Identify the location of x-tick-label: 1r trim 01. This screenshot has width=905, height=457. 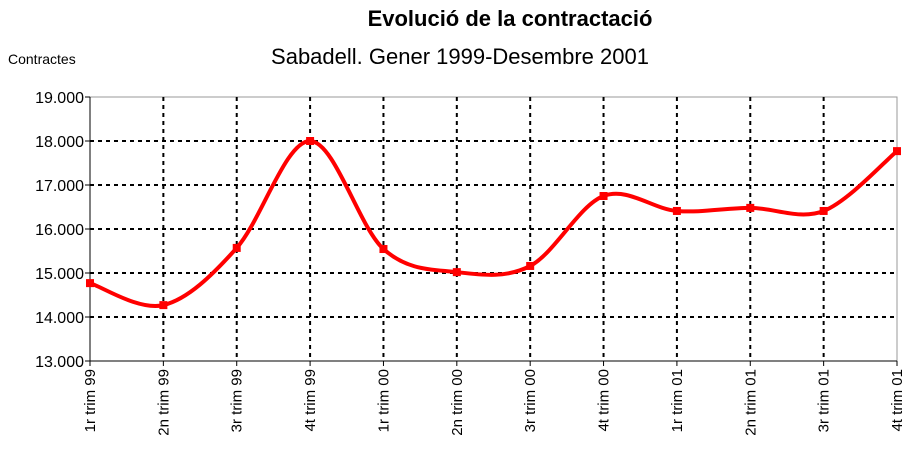
(677, 400).